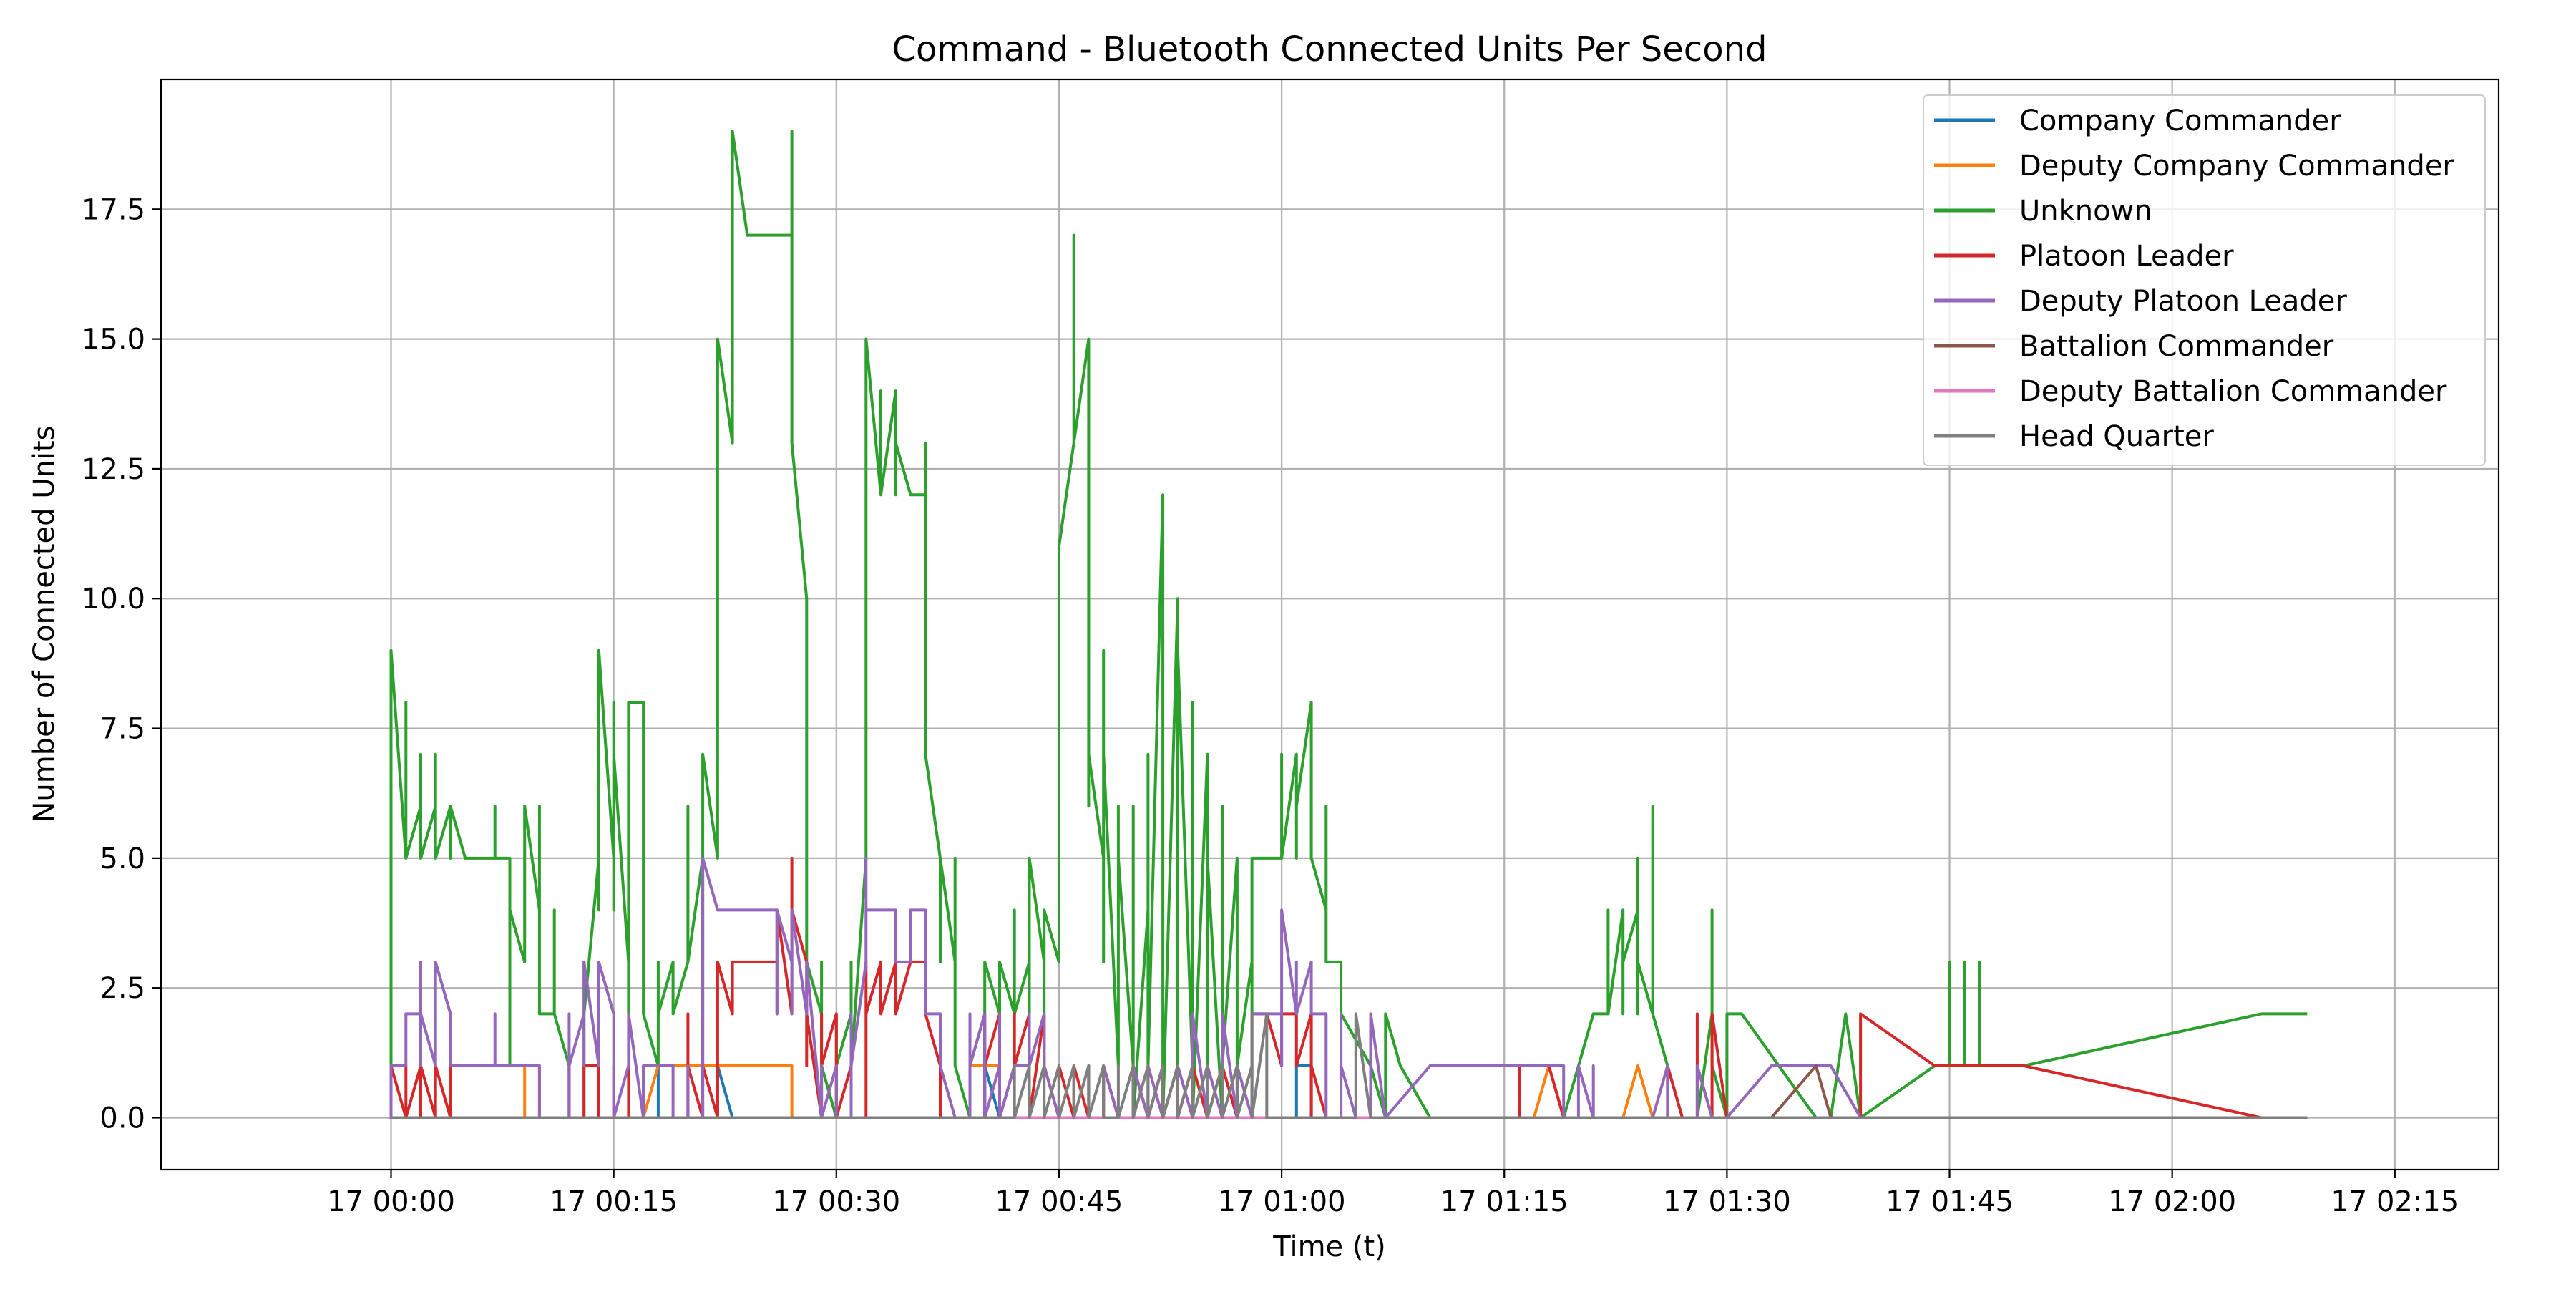 Image resolution: width=2576 pixels, height=1292 pixels. What do you see at coordinates (1348, 1065) in the screenshot?
I see `series-line-head-quarter` at bounding box center [1348, 1065].